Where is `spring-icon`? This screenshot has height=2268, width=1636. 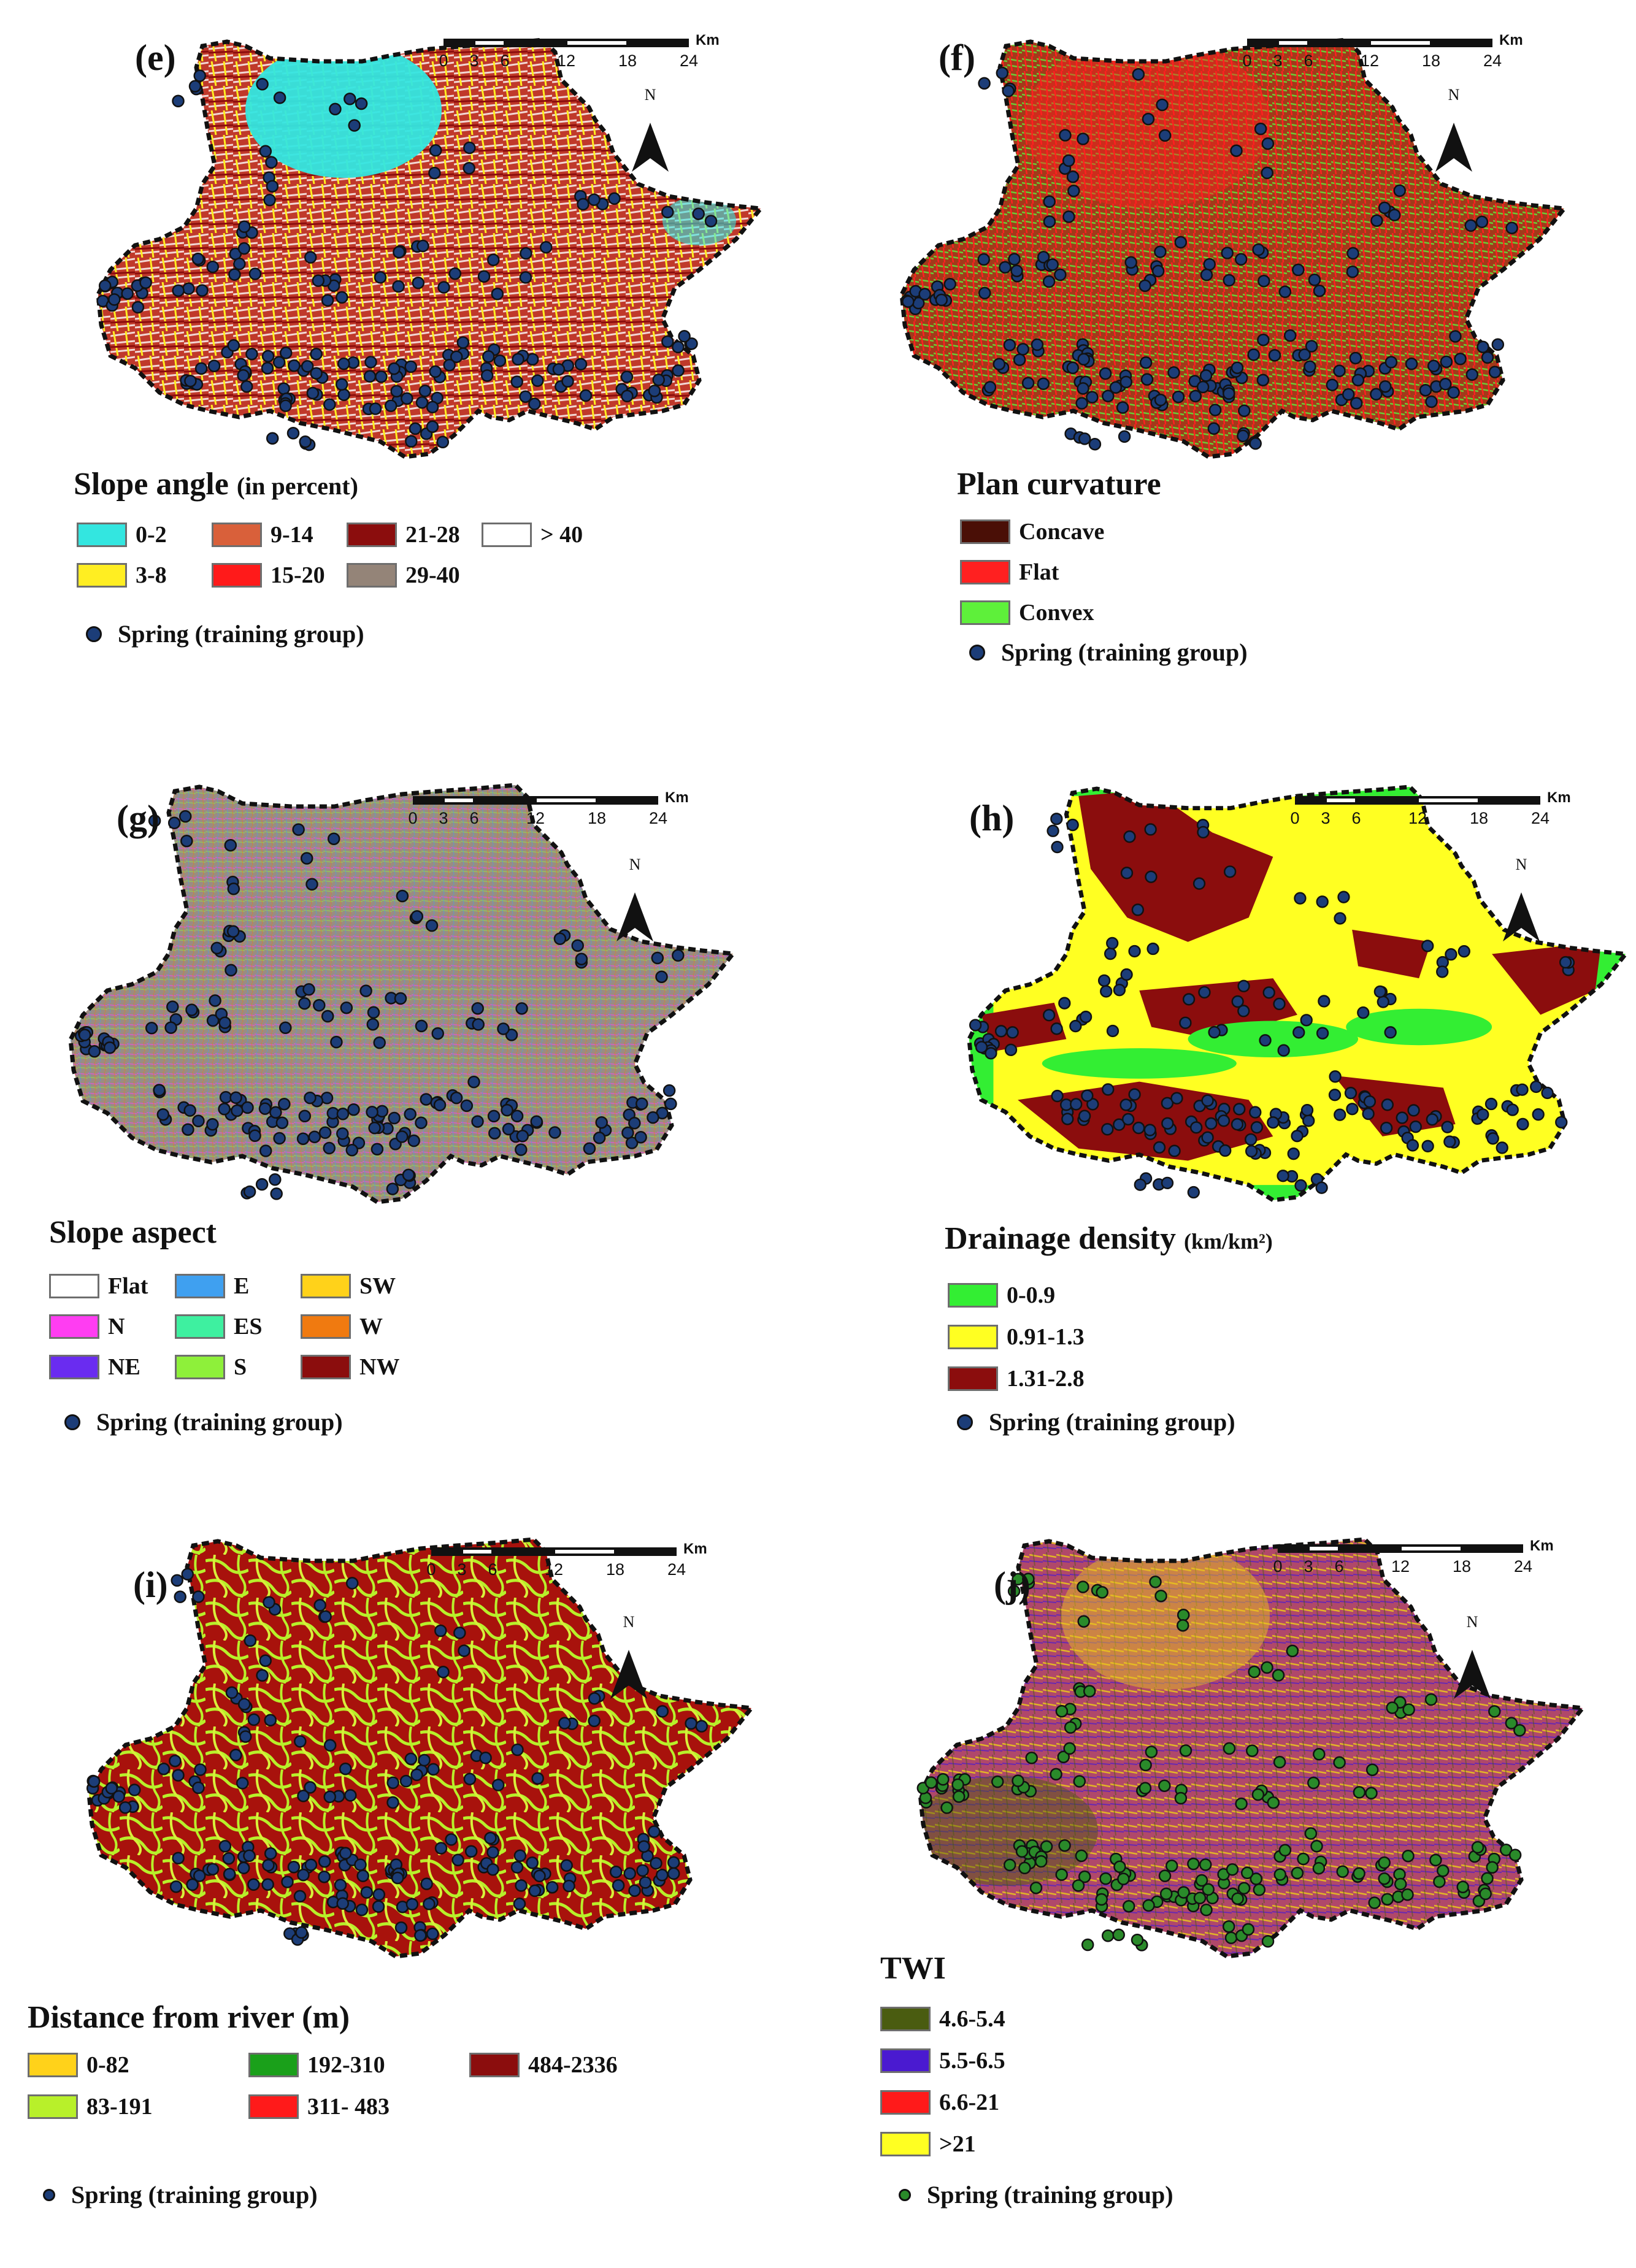
spring-icon is located at coordinates (94, 634).